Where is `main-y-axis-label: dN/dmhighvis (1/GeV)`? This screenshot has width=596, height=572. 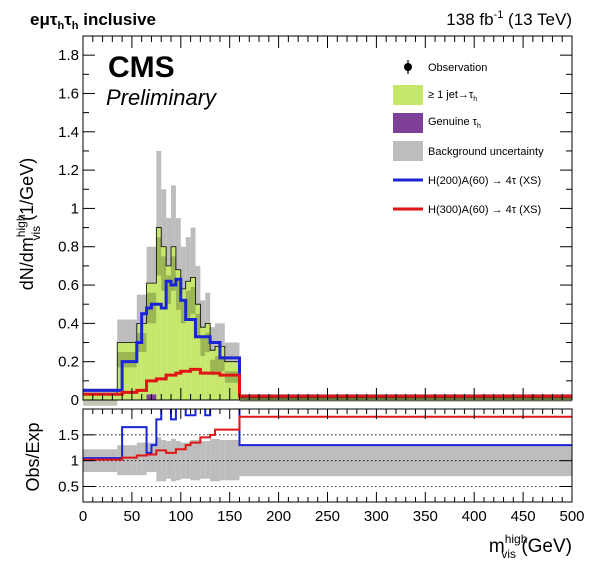
main-y-axis-label: dN/dmhighvis (1/GeV) is located at coordinates (28, 224).